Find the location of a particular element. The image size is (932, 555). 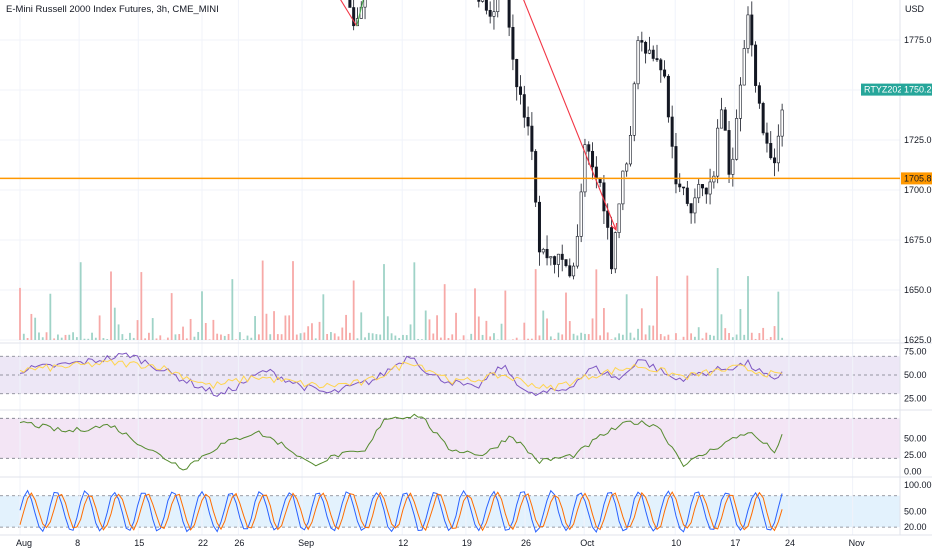

indicator-tick-label: 100.00 is located at coordinates (918, 485).